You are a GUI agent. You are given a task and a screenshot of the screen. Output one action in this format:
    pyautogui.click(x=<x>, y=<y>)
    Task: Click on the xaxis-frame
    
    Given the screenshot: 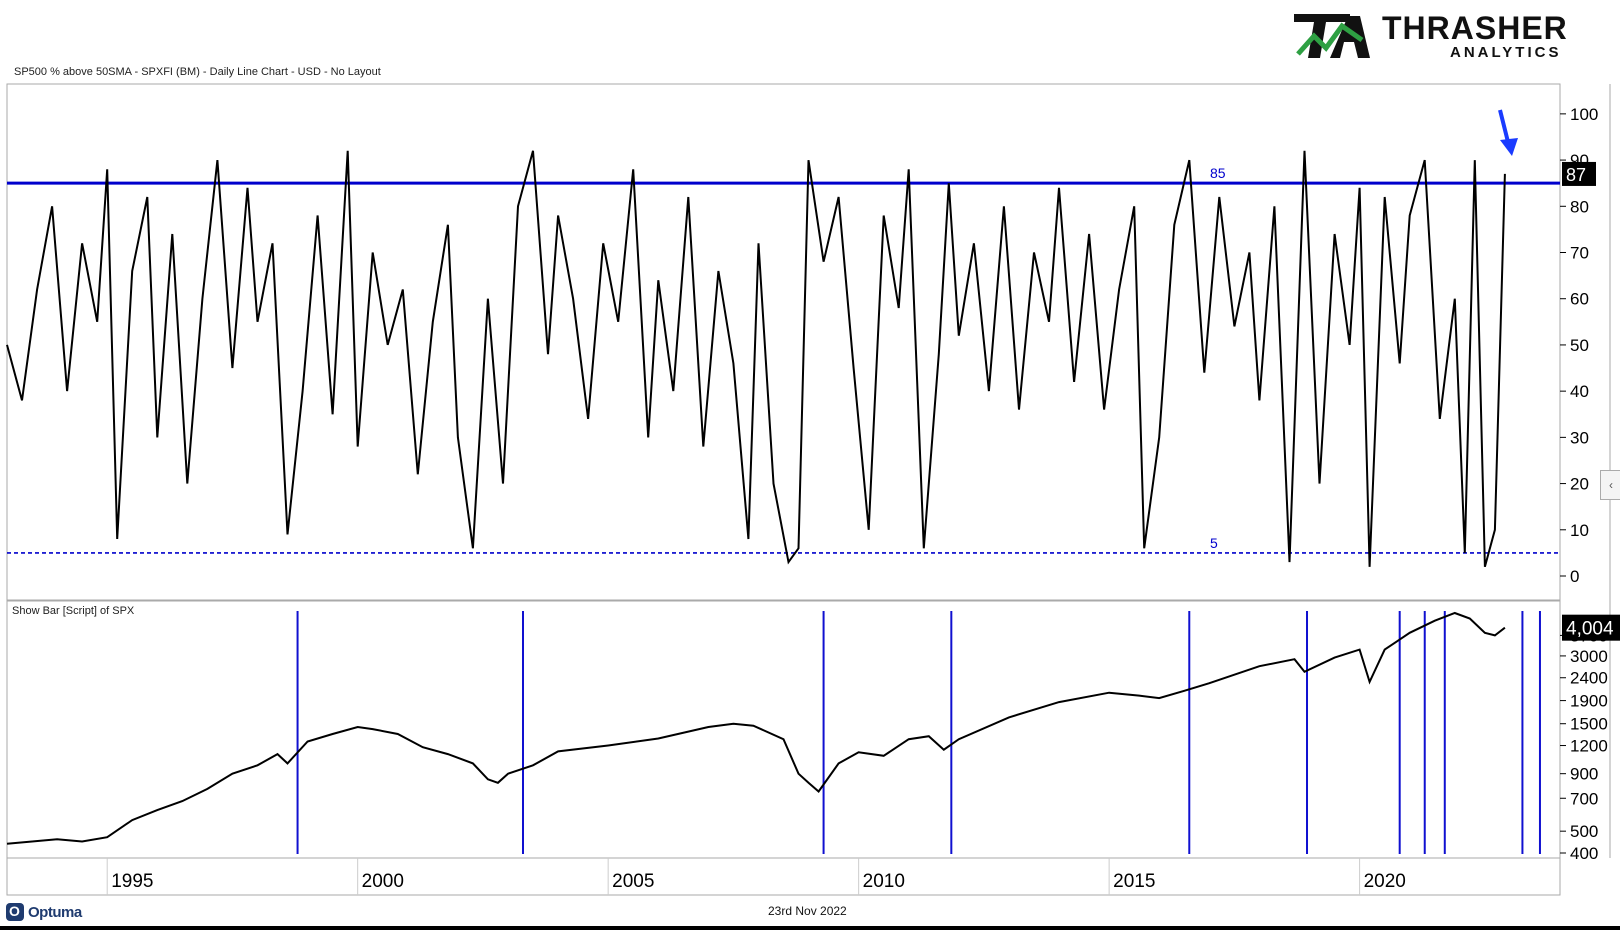 What is the action you would take?
    pyautogui.click(x=783, y=876)
    